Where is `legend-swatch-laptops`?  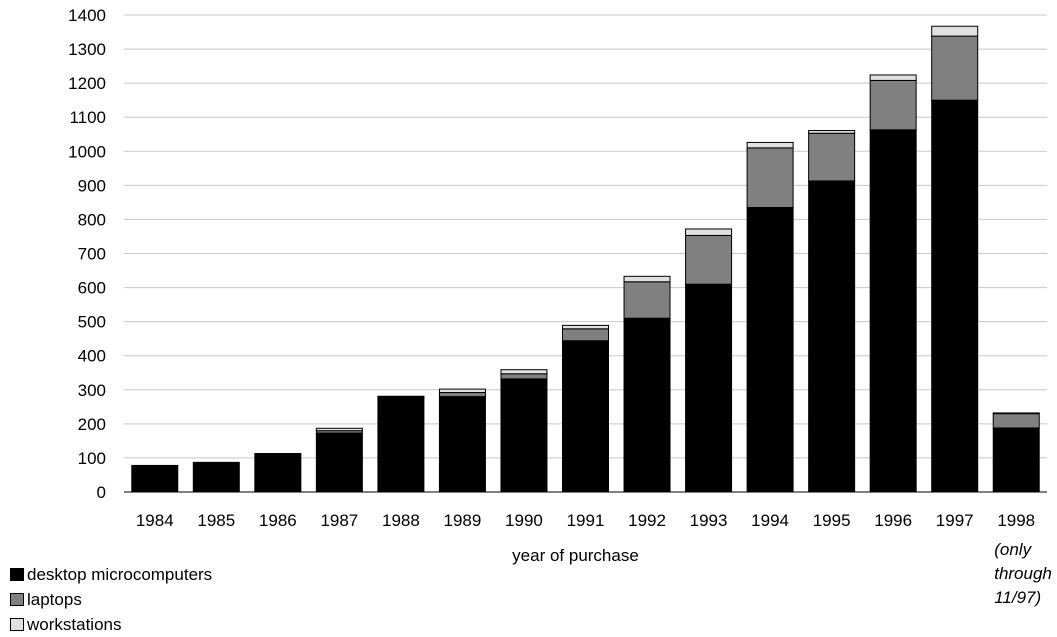
legend-swatch-laptops is located at coordinates (17, 599).